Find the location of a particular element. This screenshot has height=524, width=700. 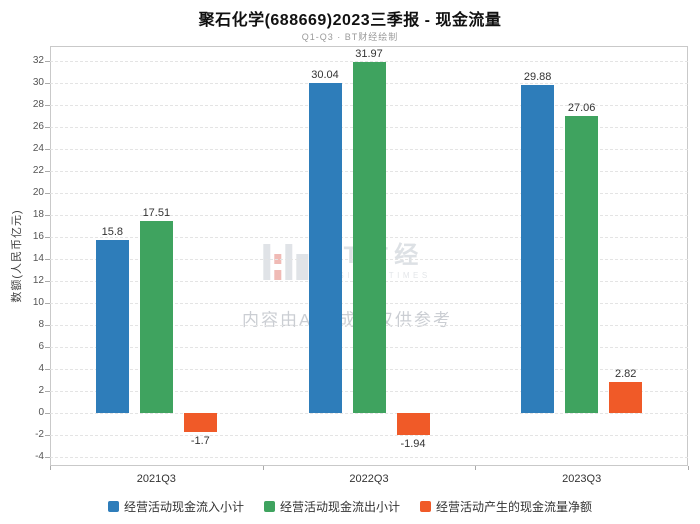

y-tick-label: 24 is located at coordinates (38, 149).